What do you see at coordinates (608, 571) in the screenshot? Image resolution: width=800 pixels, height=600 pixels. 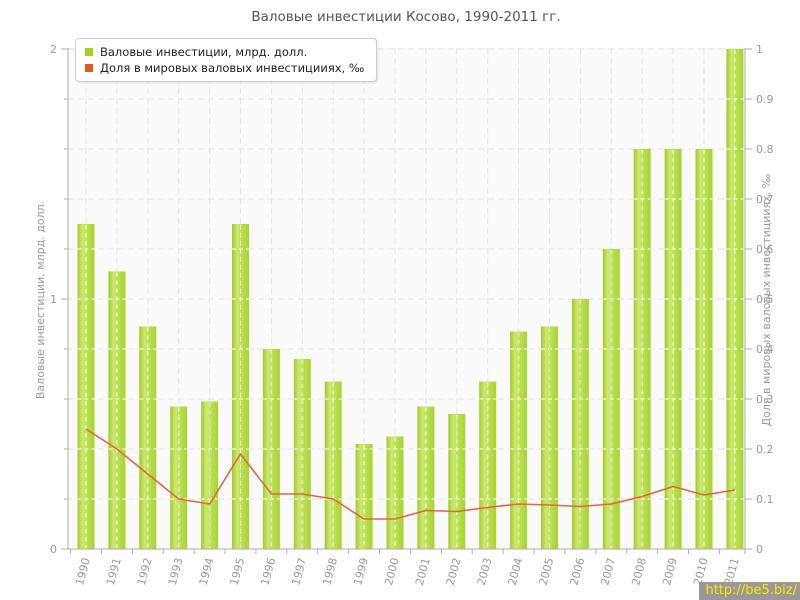 I see `x-tick-label-2007: 2007` at bounding box center [608, 571].